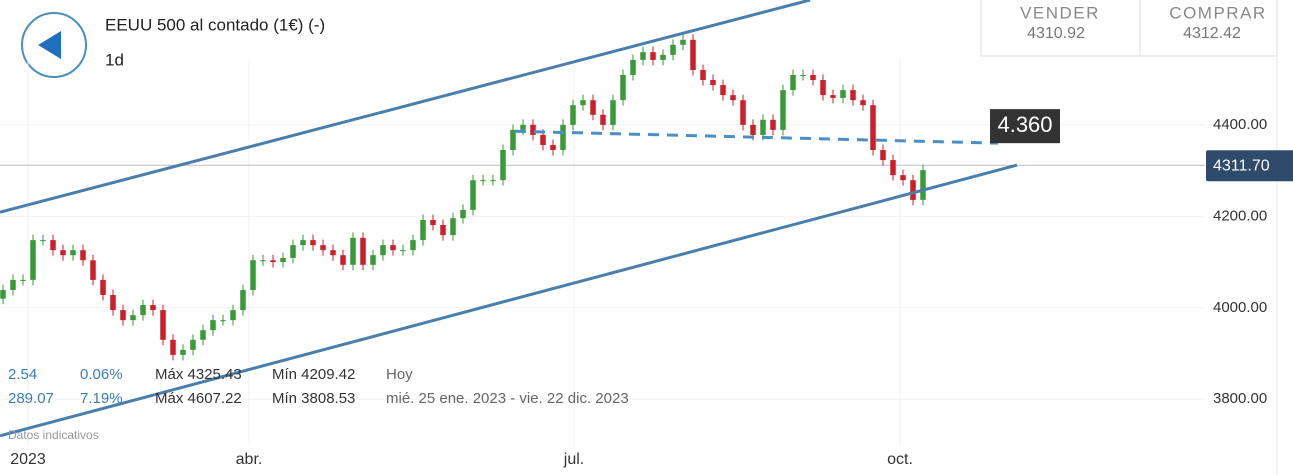 This screenshot has width=1293, height=475. What do you see at coordinates (249, 459) in the screenshot?
I see `x-tick-label: abr.` at bounding box center [249, 459].